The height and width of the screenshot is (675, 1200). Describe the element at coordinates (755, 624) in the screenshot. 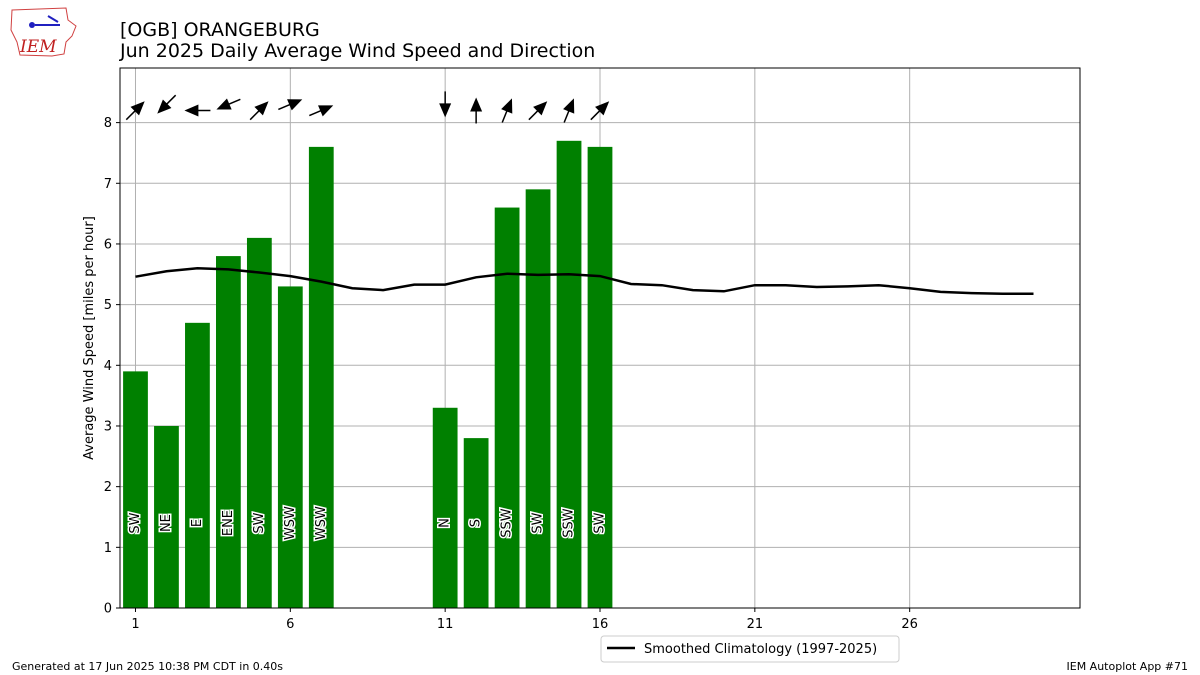

I see `x-tick-label: 21` at that location.